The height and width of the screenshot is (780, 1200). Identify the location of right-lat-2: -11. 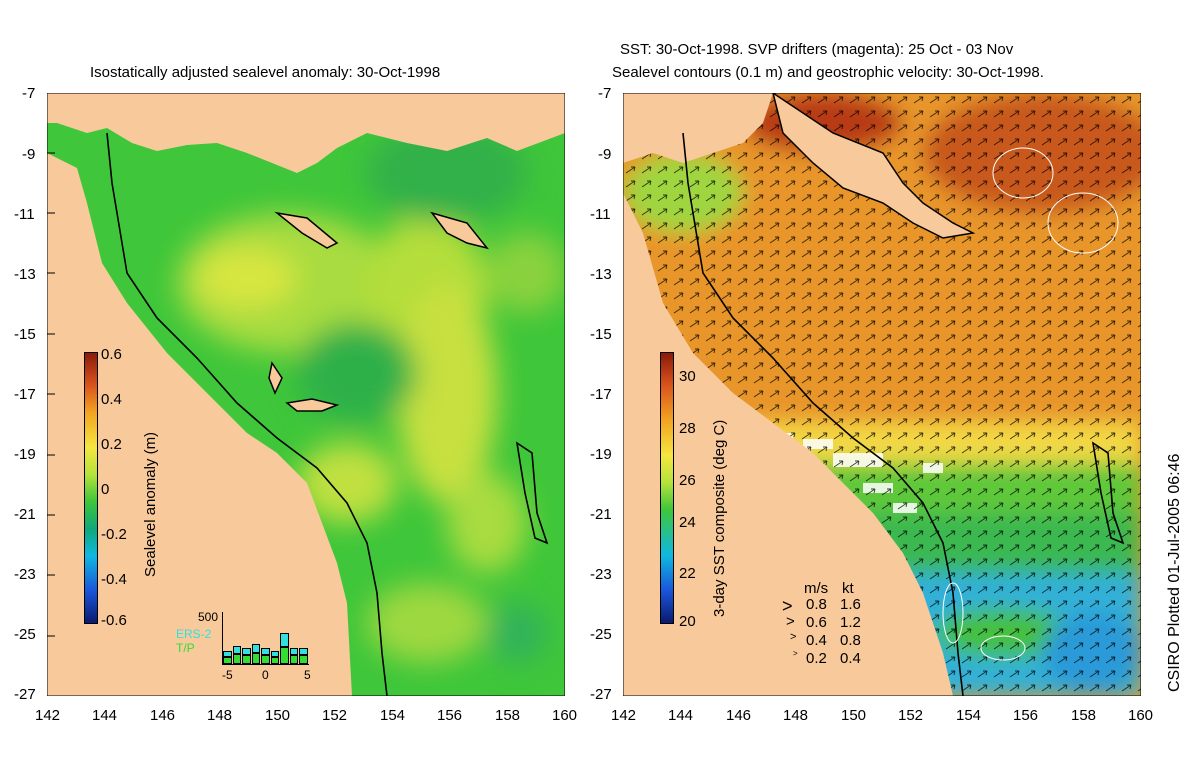
(600, 214).